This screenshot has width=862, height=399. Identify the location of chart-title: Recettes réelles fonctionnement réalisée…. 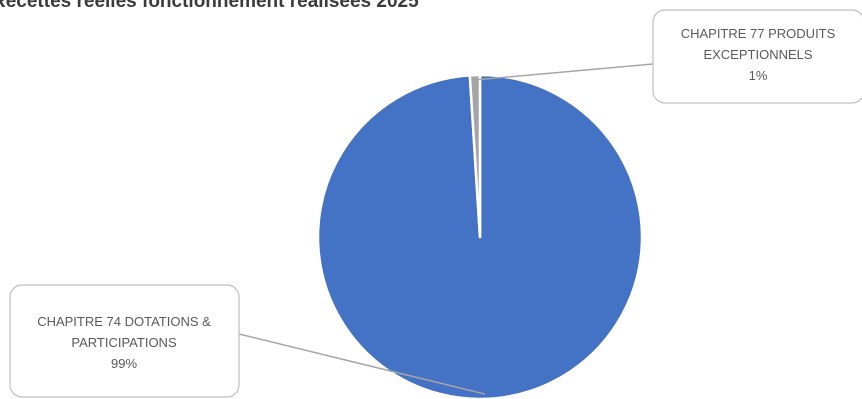
(209, 6).